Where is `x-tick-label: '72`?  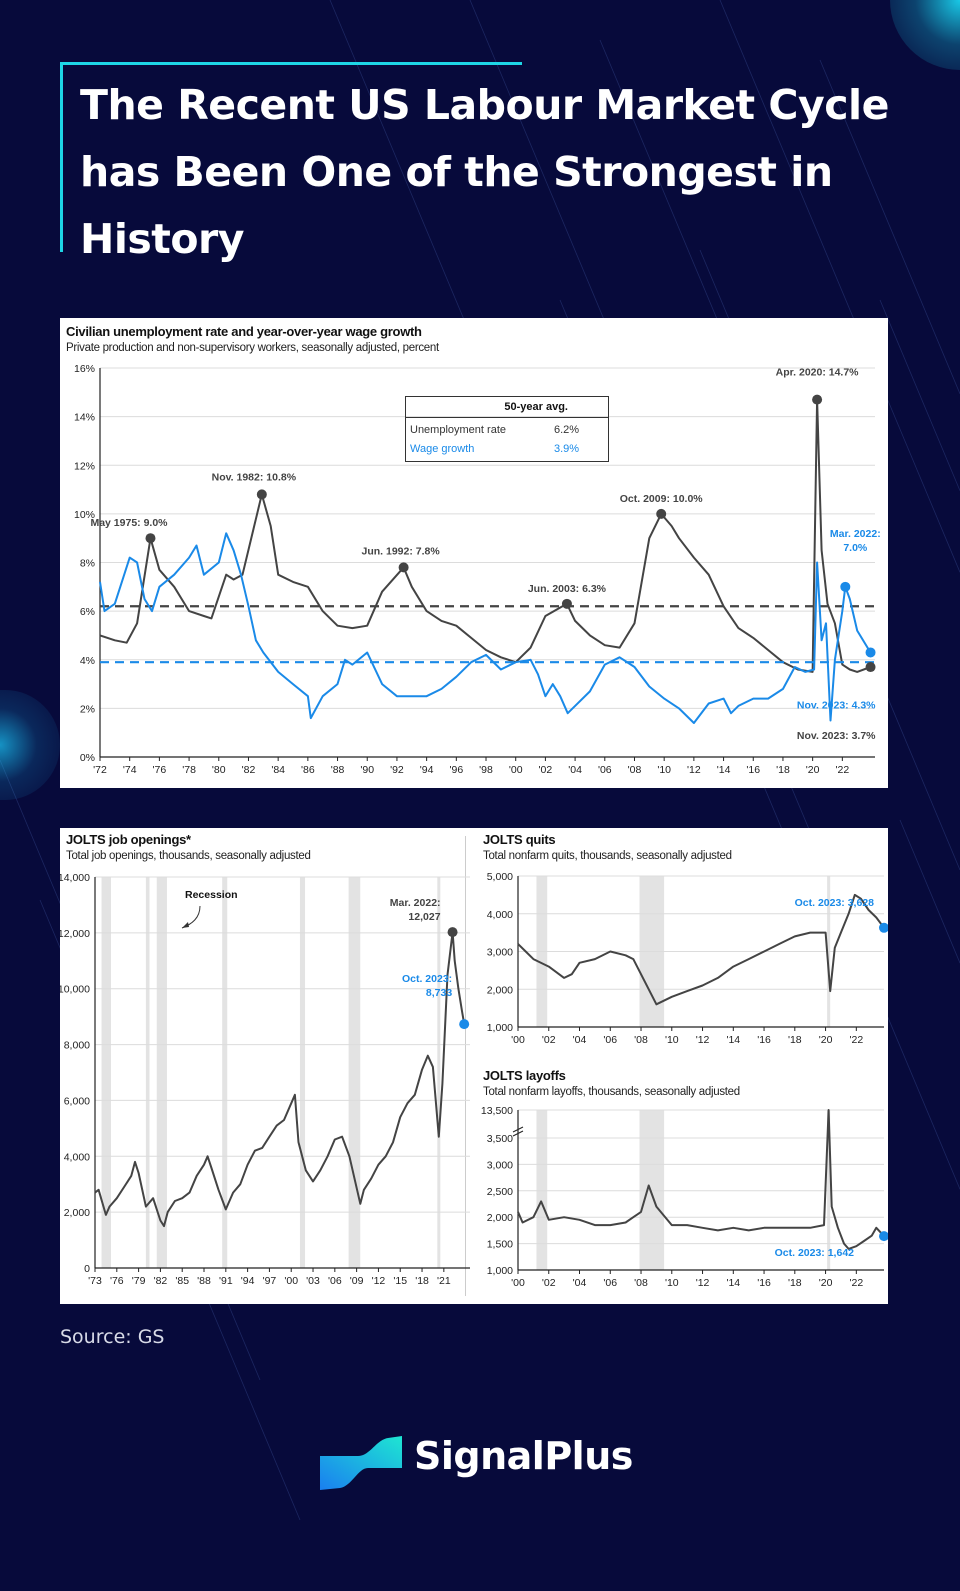
x-tick-label: '72 is located at coordinates (100, 770).